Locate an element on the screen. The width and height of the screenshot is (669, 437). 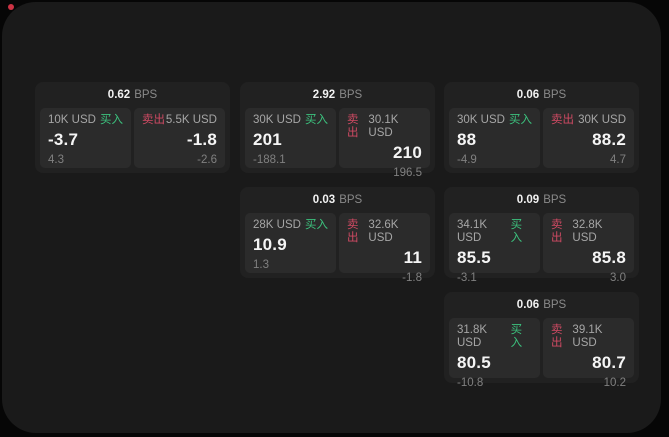
buy-tile-header: 31.8K USD 买入 is located at coordinates (494, 337).